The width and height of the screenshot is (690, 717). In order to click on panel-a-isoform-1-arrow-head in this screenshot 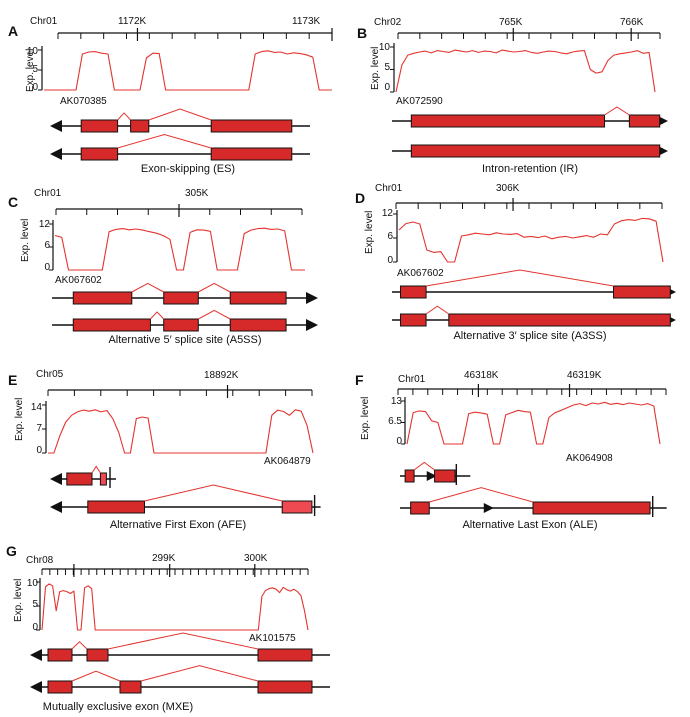, I will do `click(56, 126)`.